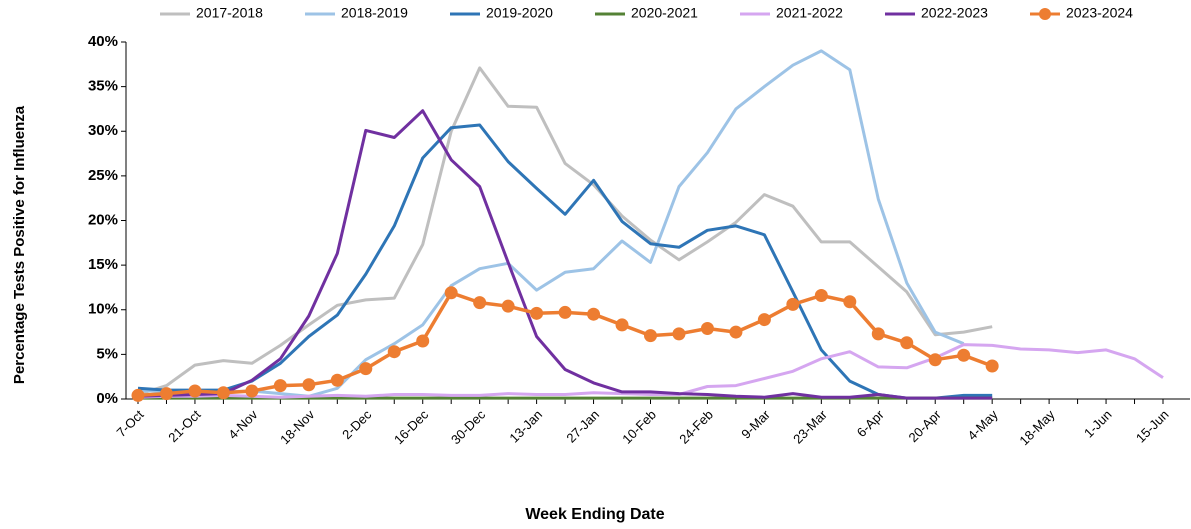 This screenshot has height=529, width=1191. What do you see at coordinates (664, 13) in the screenshot?
I see `legend-label: 2020-2021` at bounding box center [664, 13].